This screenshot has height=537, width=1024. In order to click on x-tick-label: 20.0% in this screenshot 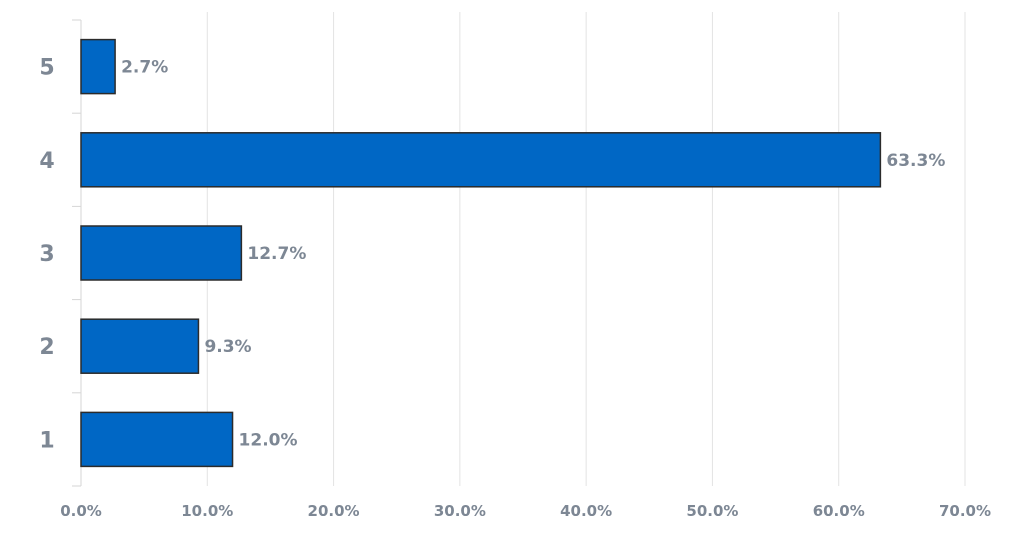, I will do `click(334, 511)`.